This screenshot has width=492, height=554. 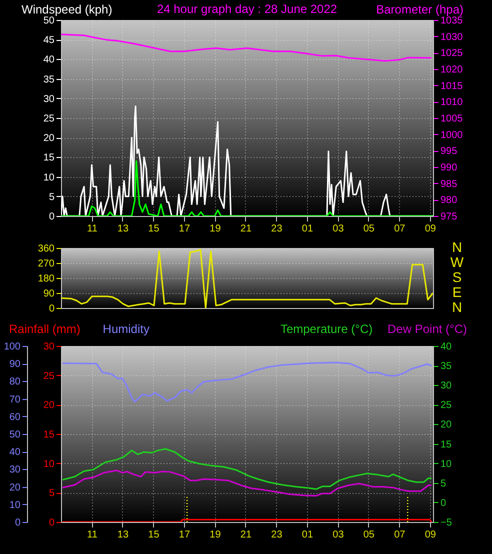 What do you see at coordinates (452, 37) in the screenshot?
I see `y2-tick-label: 1030` at bounding box center [452, 37].